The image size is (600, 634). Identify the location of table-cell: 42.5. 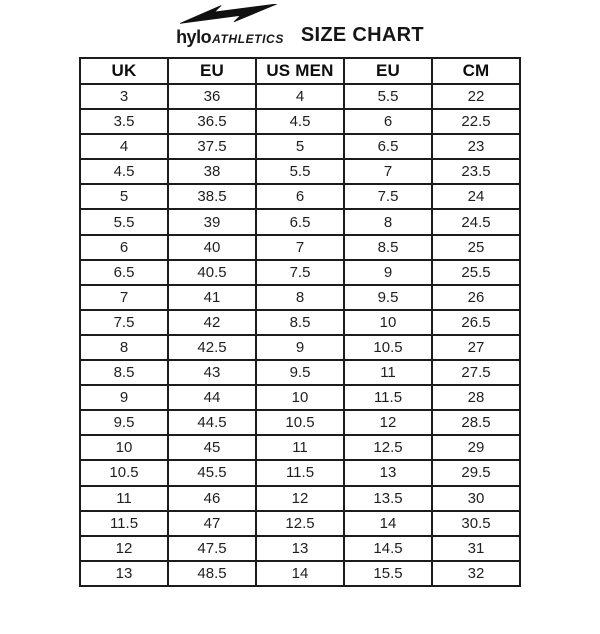
(212, 347).